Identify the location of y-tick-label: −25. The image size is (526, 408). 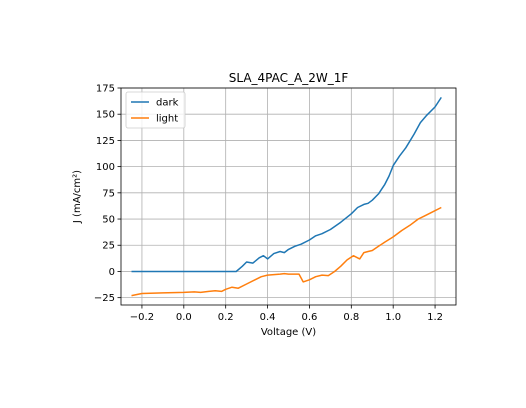
(104, 298).